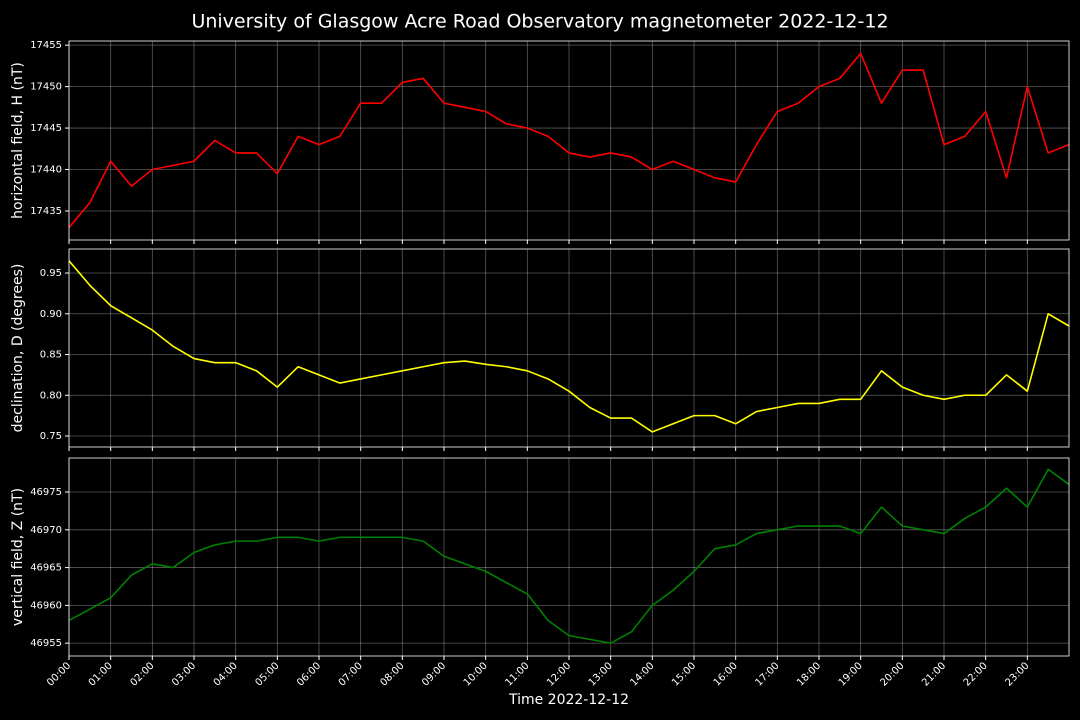 The height and width of the screenshot is (720, 1080). Describe the element at coordinates (46, 87) in the screenshot. I see `y-tick-label: 17450` at that location.